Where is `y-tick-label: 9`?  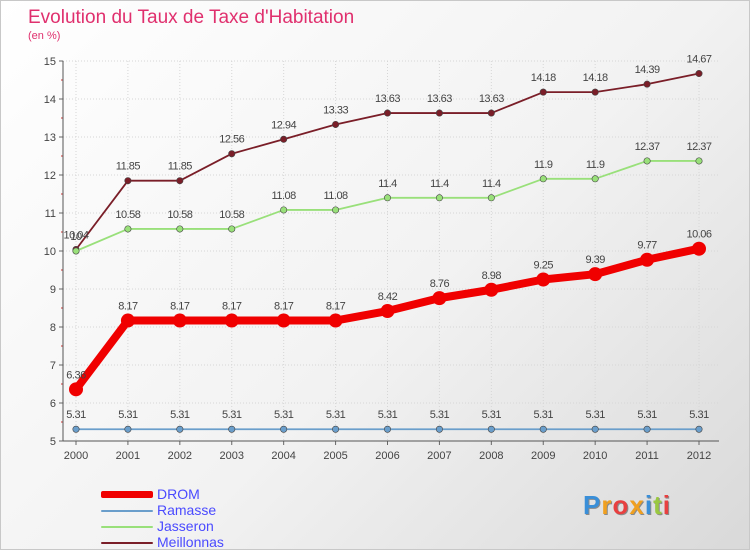 y-tick-label: 9 is located at coordinates (53, 290).